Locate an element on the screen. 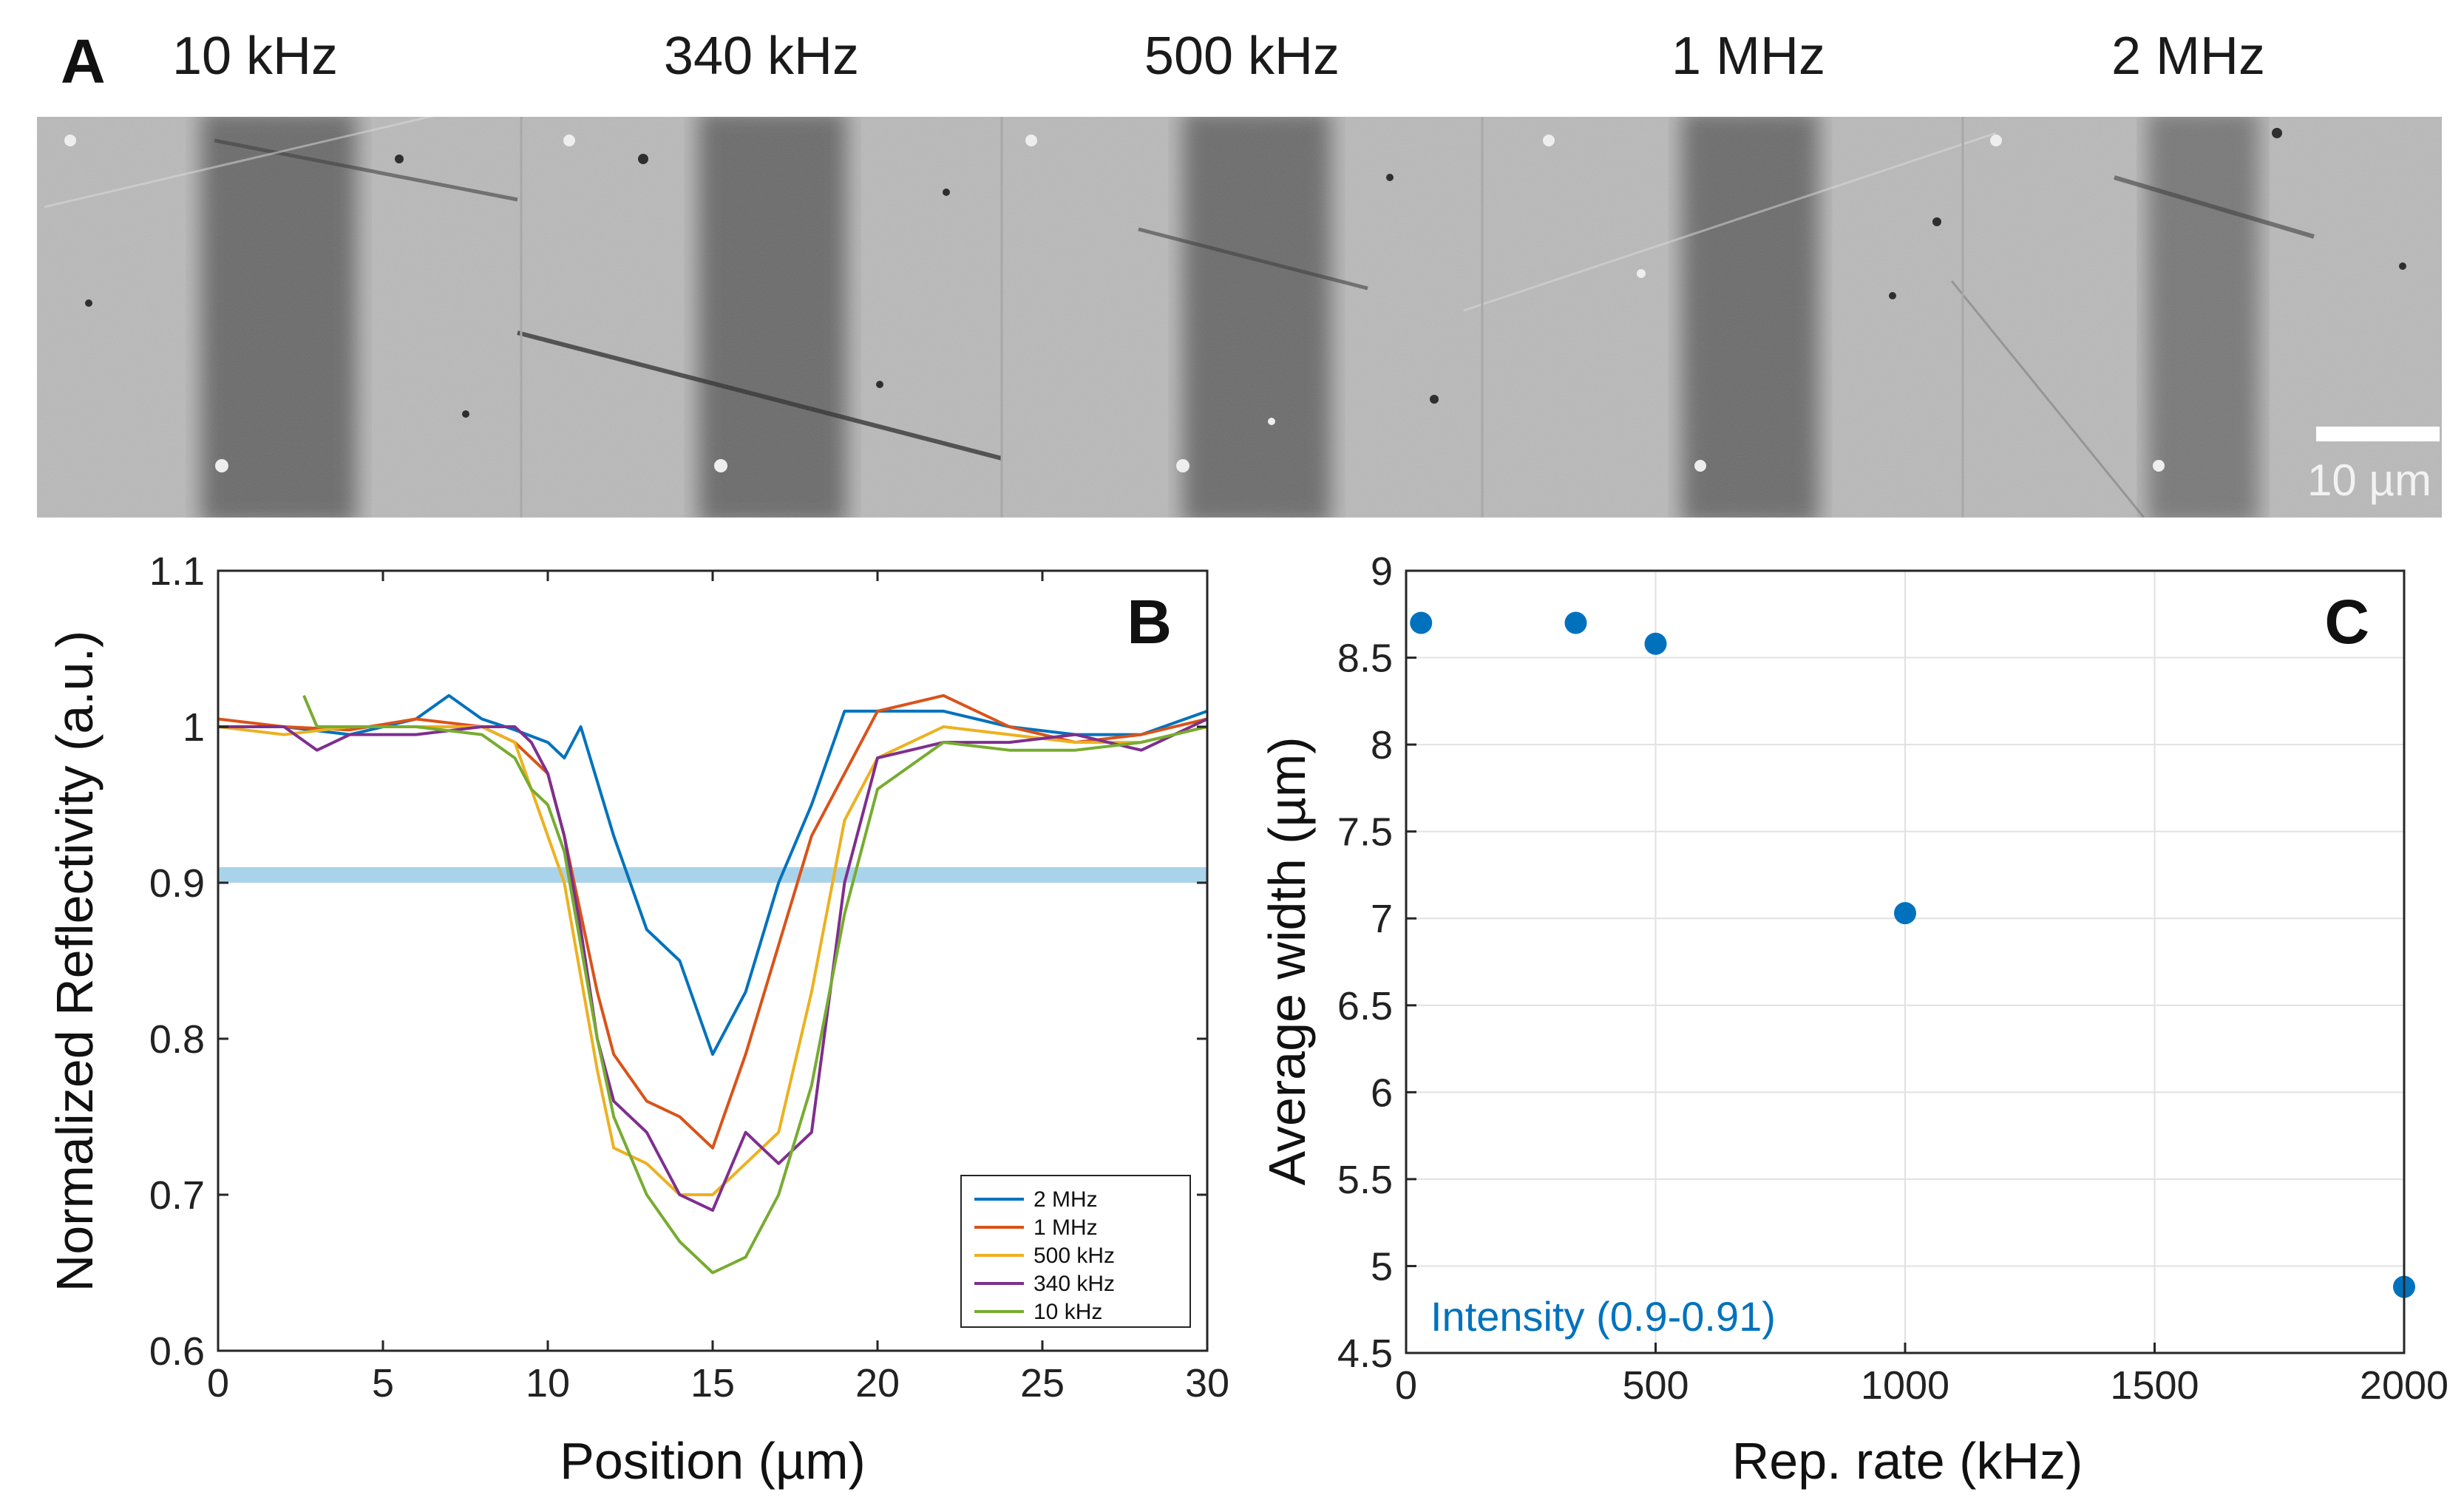 This screenshot has width=2464, height=1506. y-tick-label-c: 4.5 is located at coordinates (1365, 1354).